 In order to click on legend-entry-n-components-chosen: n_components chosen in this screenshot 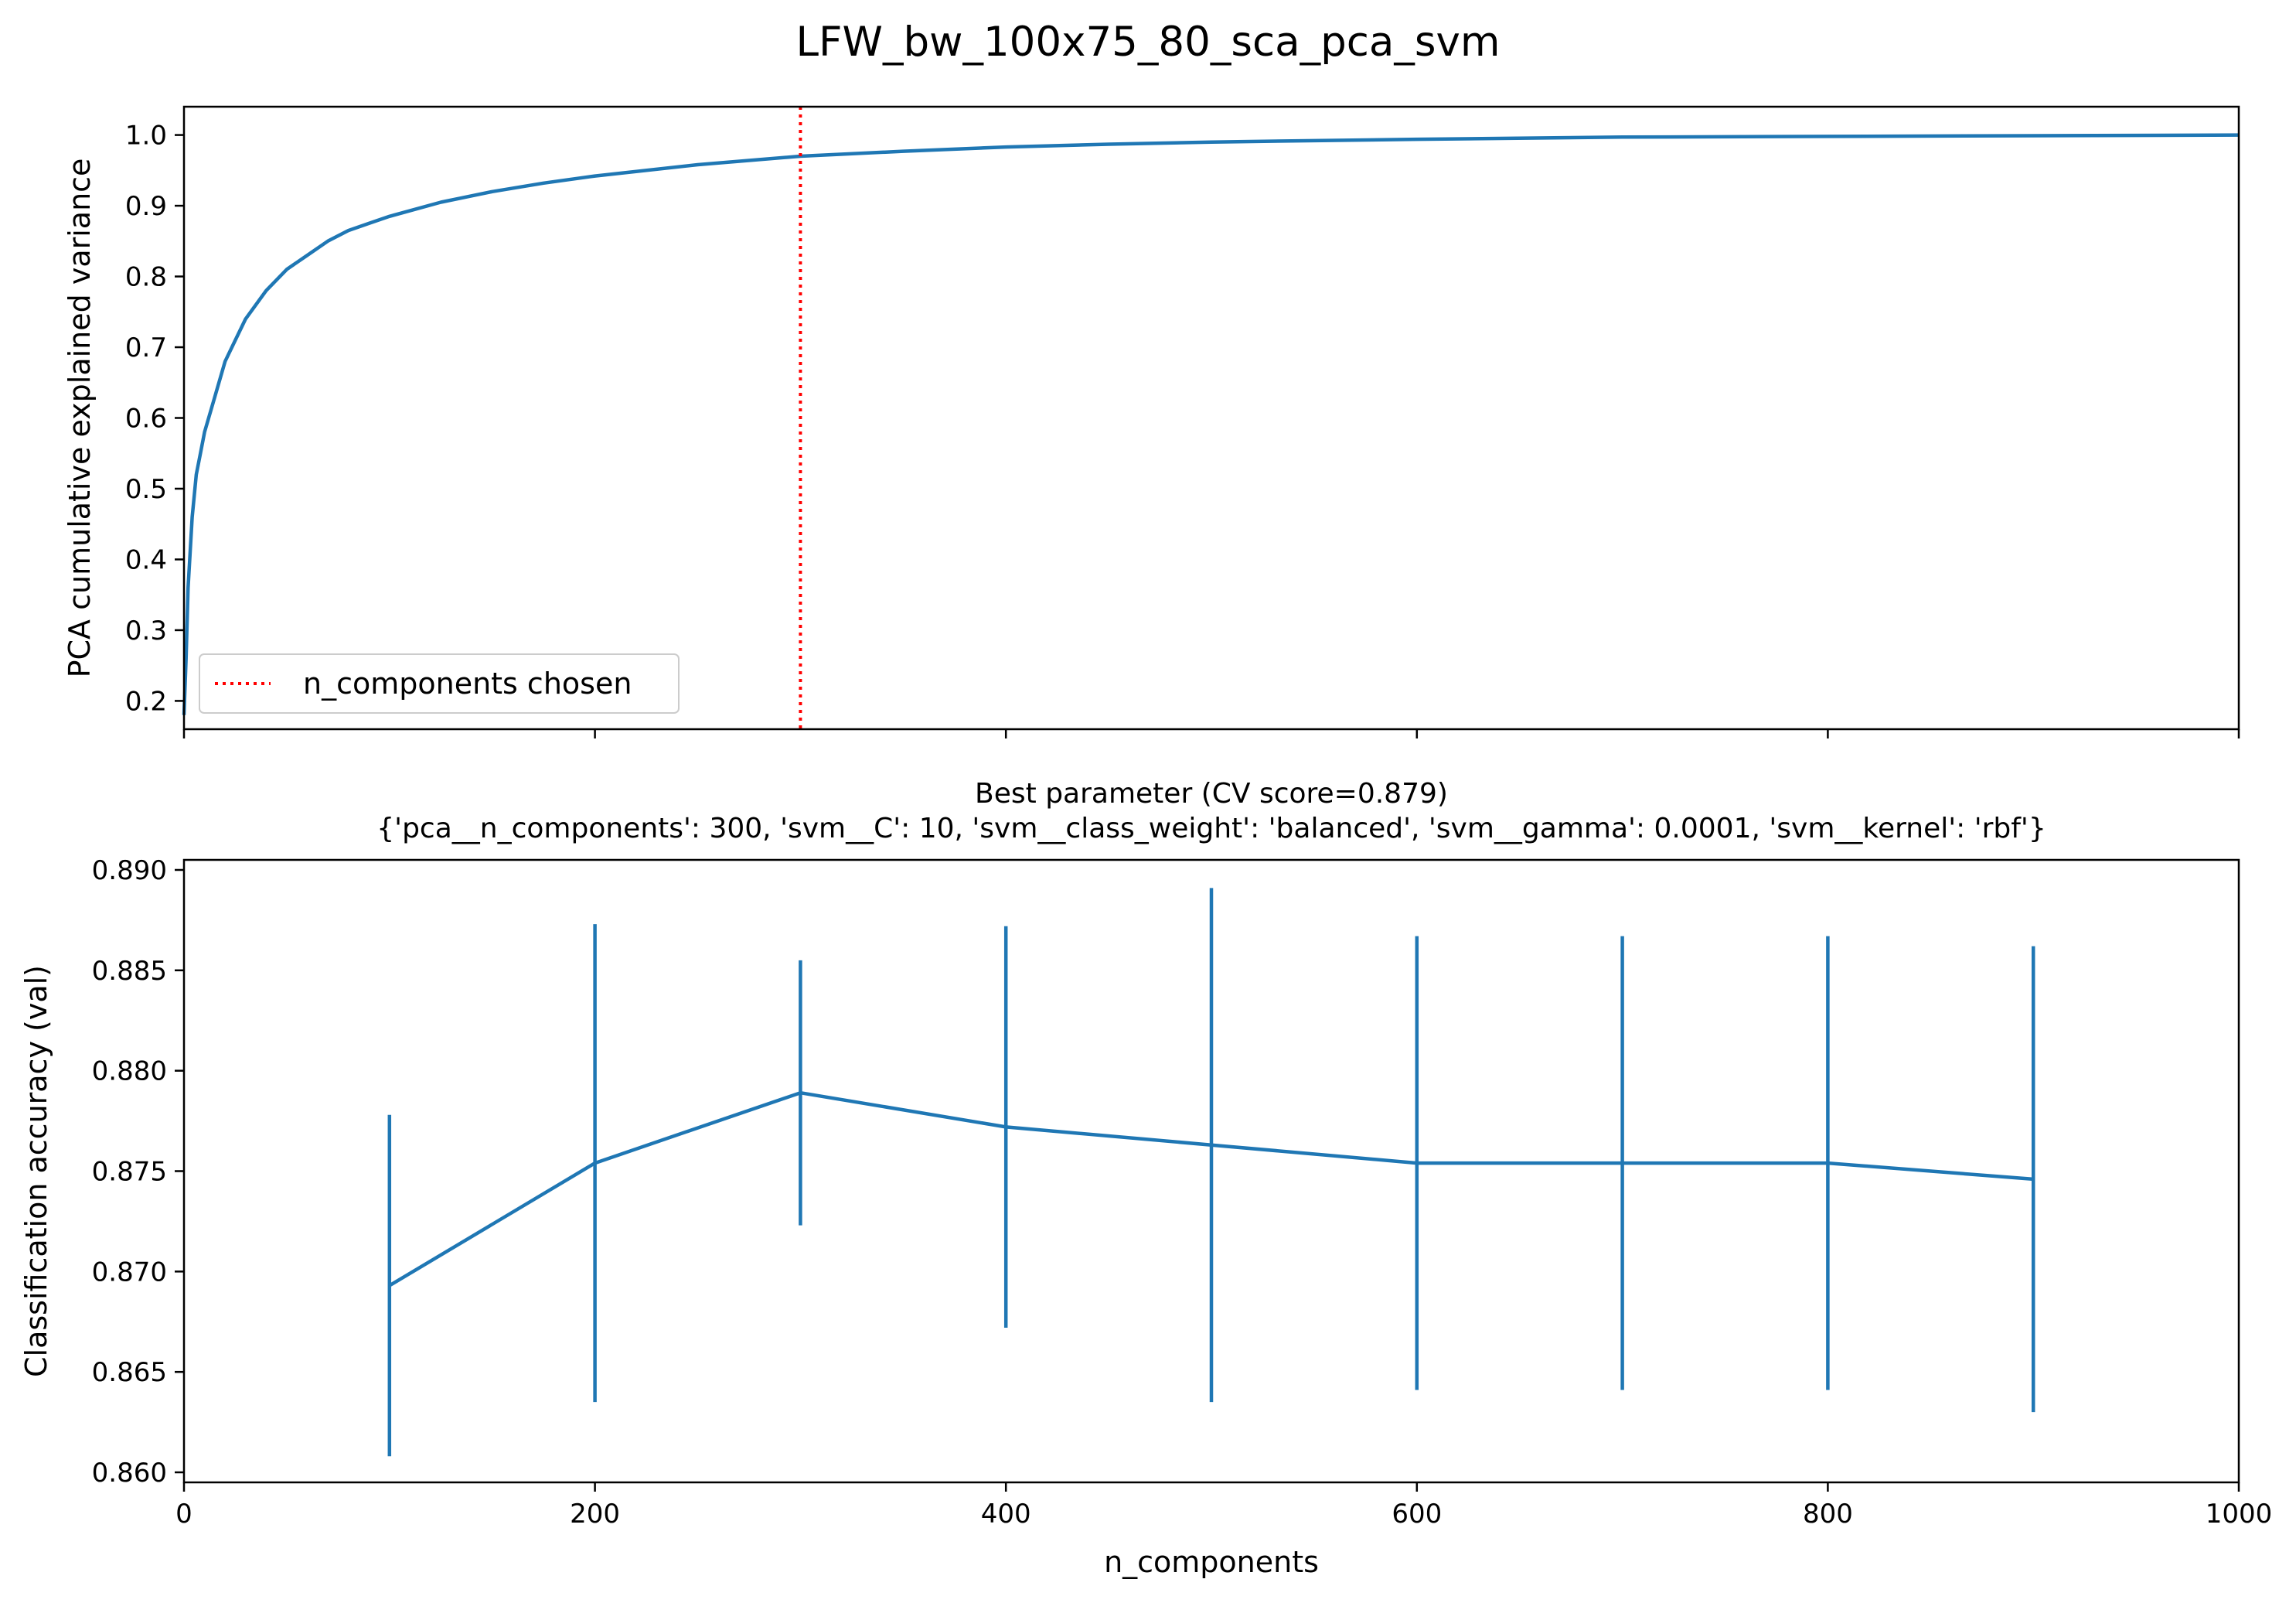, I will do `click(467, 684)`.